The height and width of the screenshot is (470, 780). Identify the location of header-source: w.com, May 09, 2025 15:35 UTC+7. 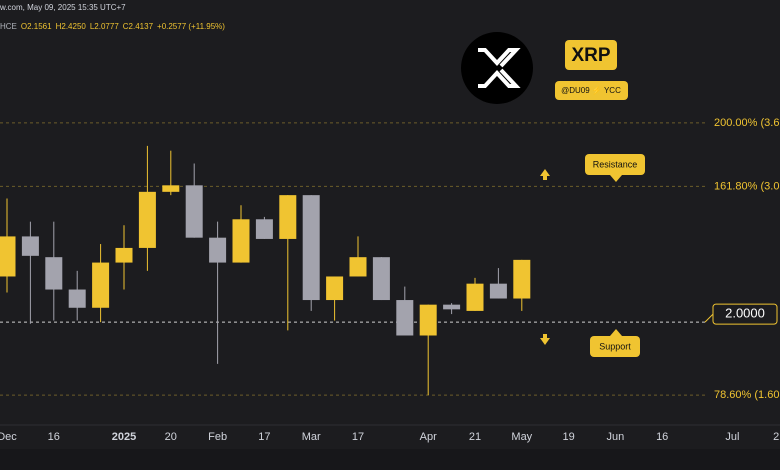
(63, 7).